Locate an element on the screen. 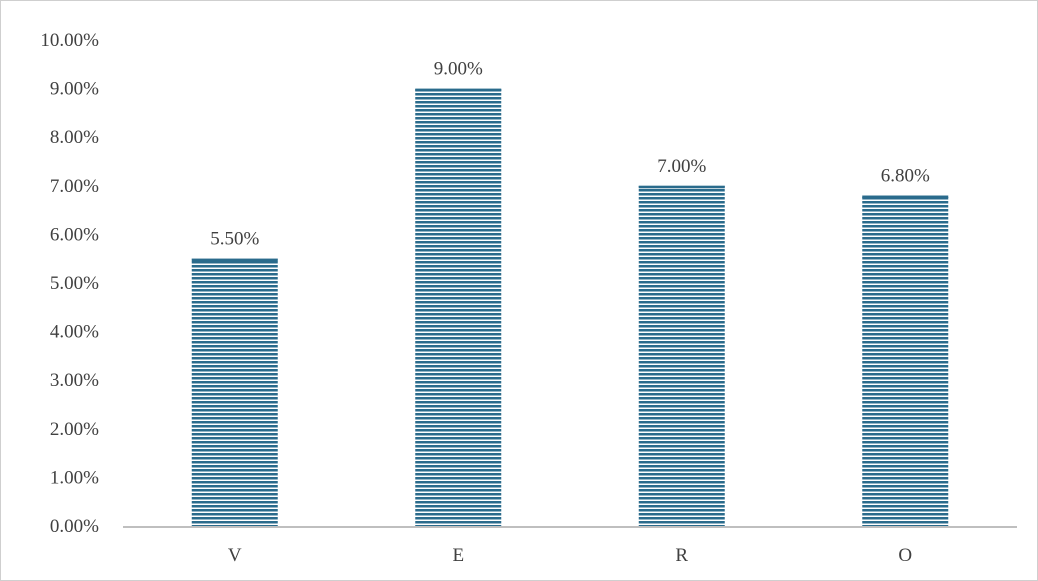  bar-e is located at coordinates (458, 307).